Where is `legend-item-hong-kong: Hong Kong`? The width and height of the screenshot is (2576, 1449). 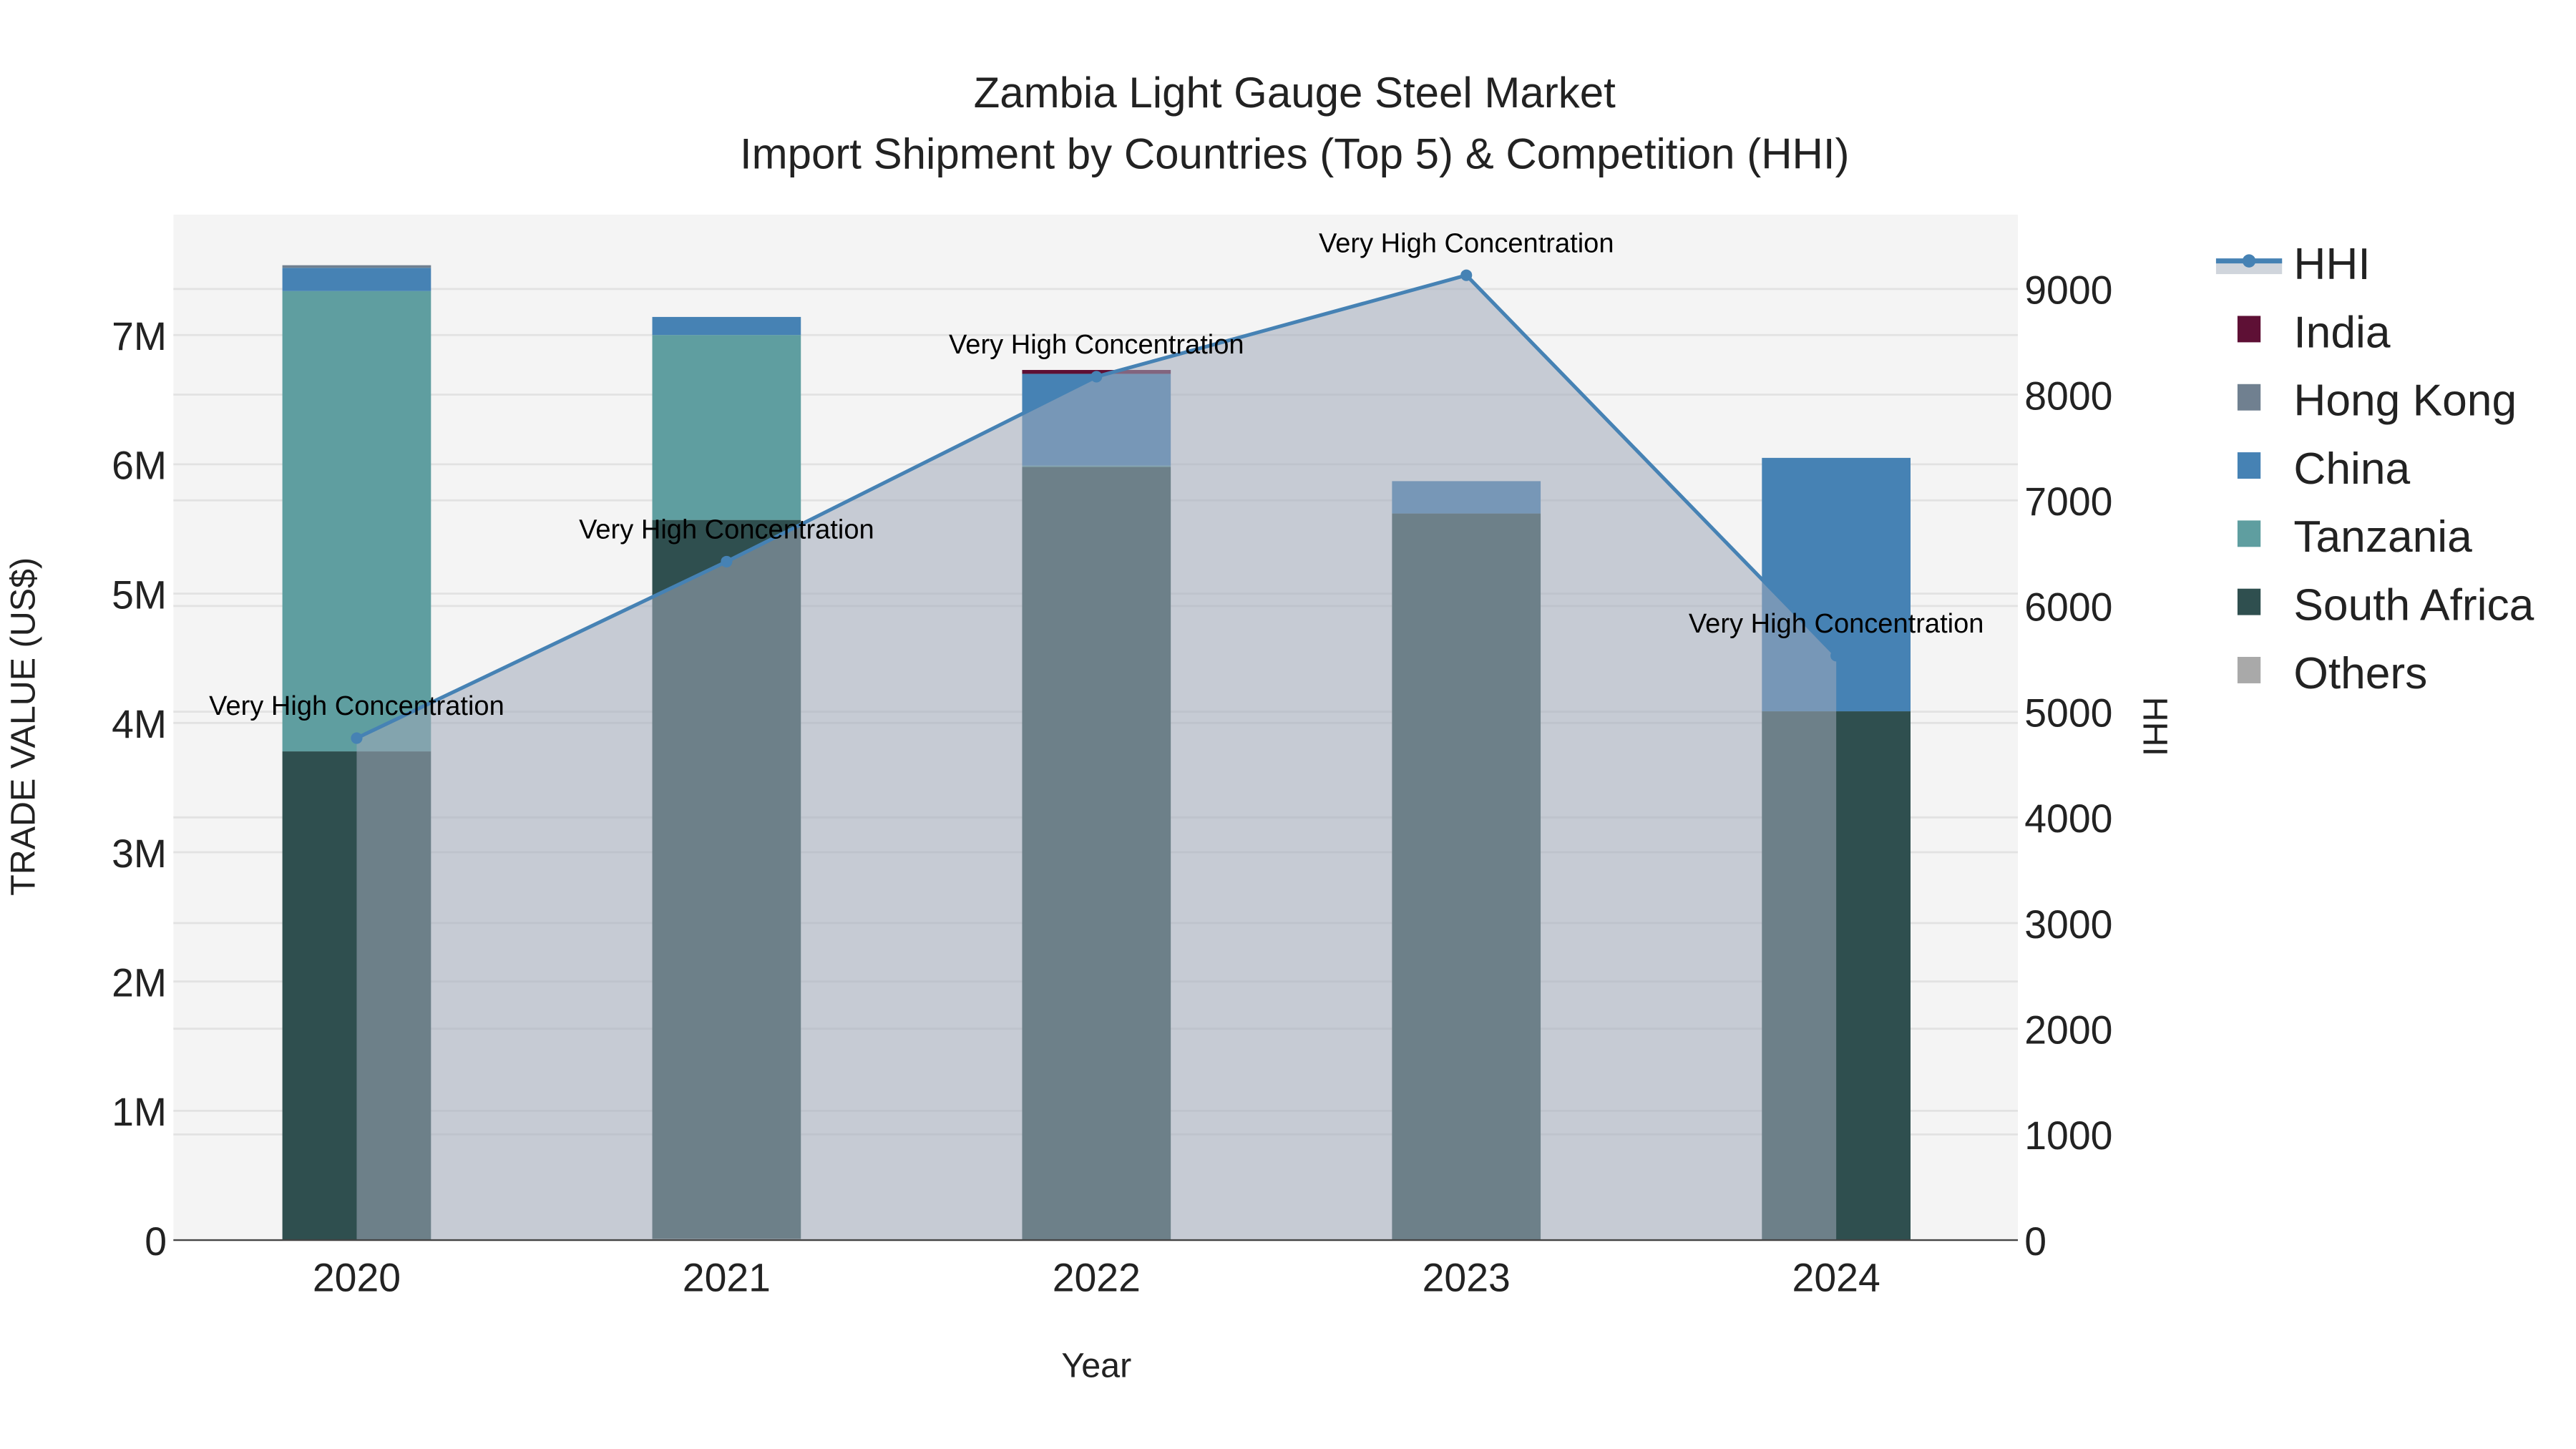
legend-item-hong-kong: Hong Kong is located at coordinates (2377, 401).